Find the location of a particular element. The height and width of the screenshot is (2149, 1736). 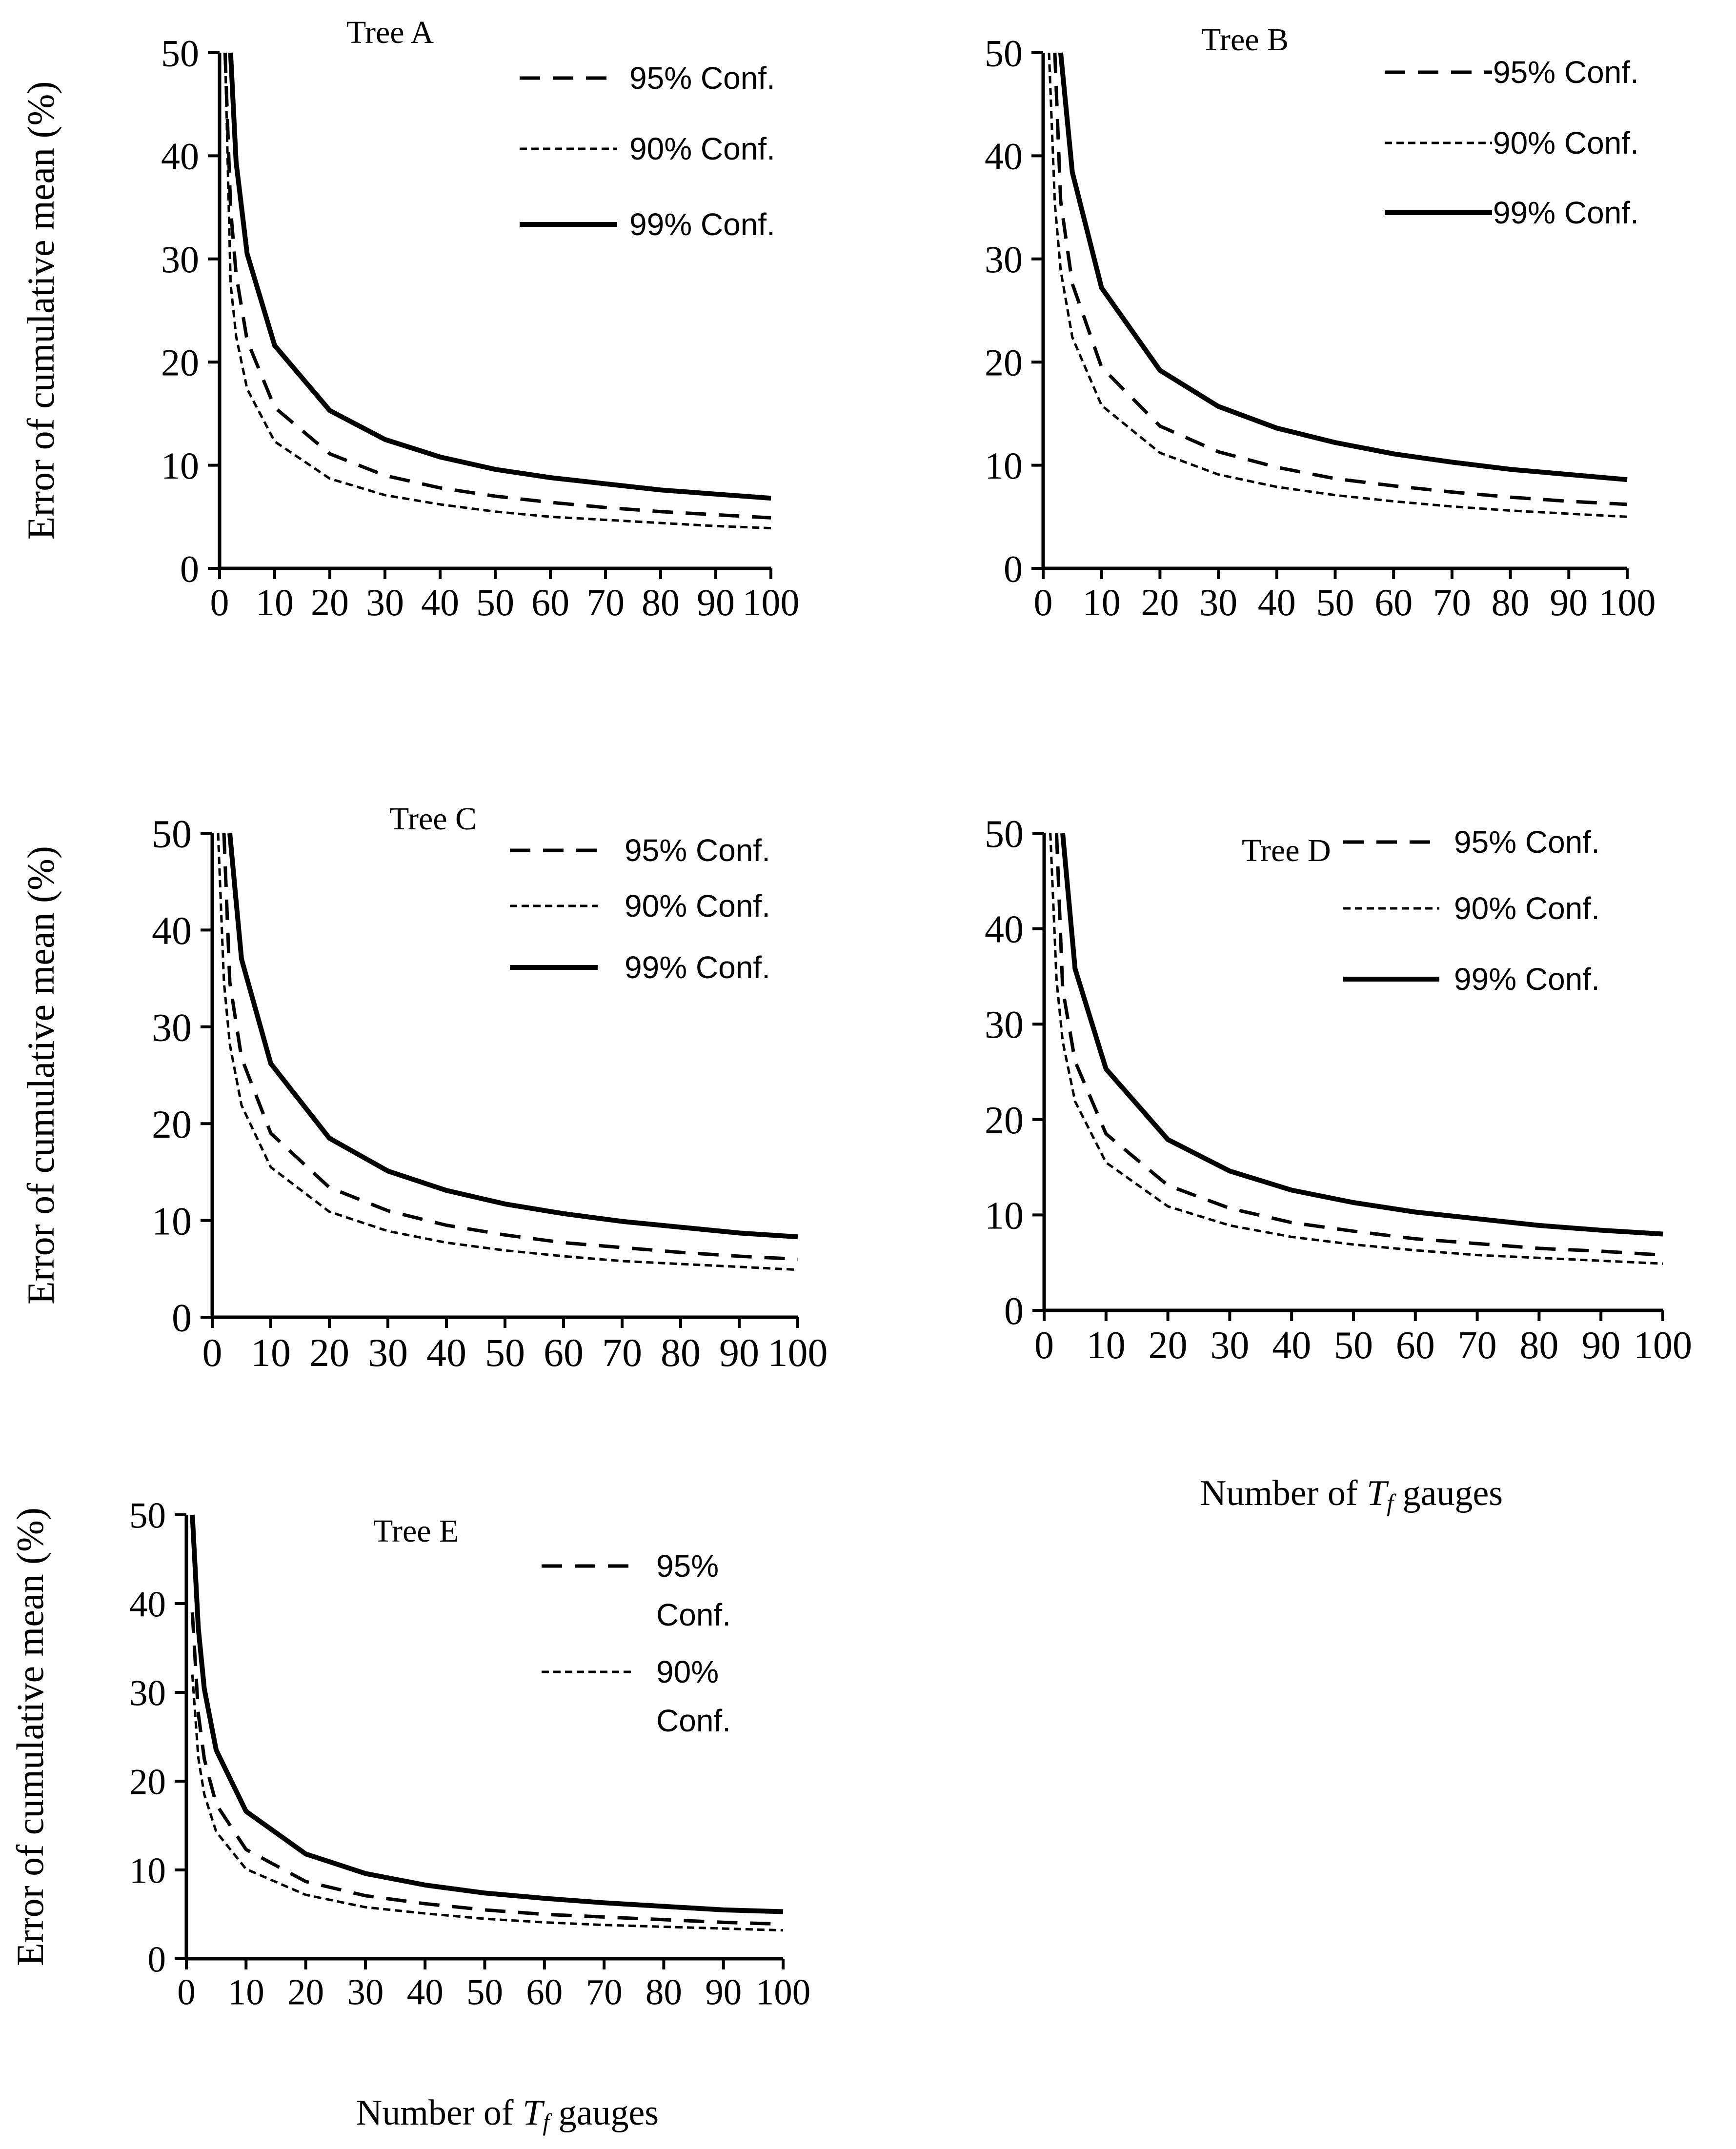

legend: 95% Conf. 90% Conf. is located at coordinates (636, 1643).